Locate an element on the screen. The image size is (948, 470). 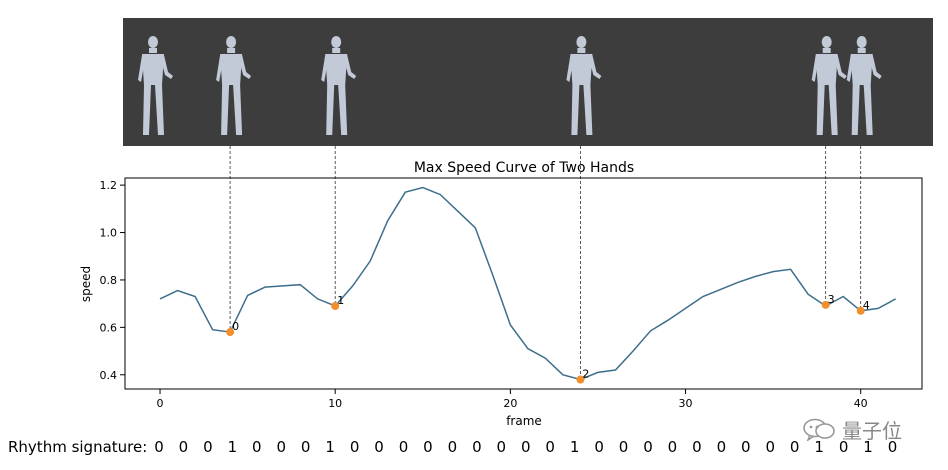
x-axis-label: frame is located at coordinates (524, 421).